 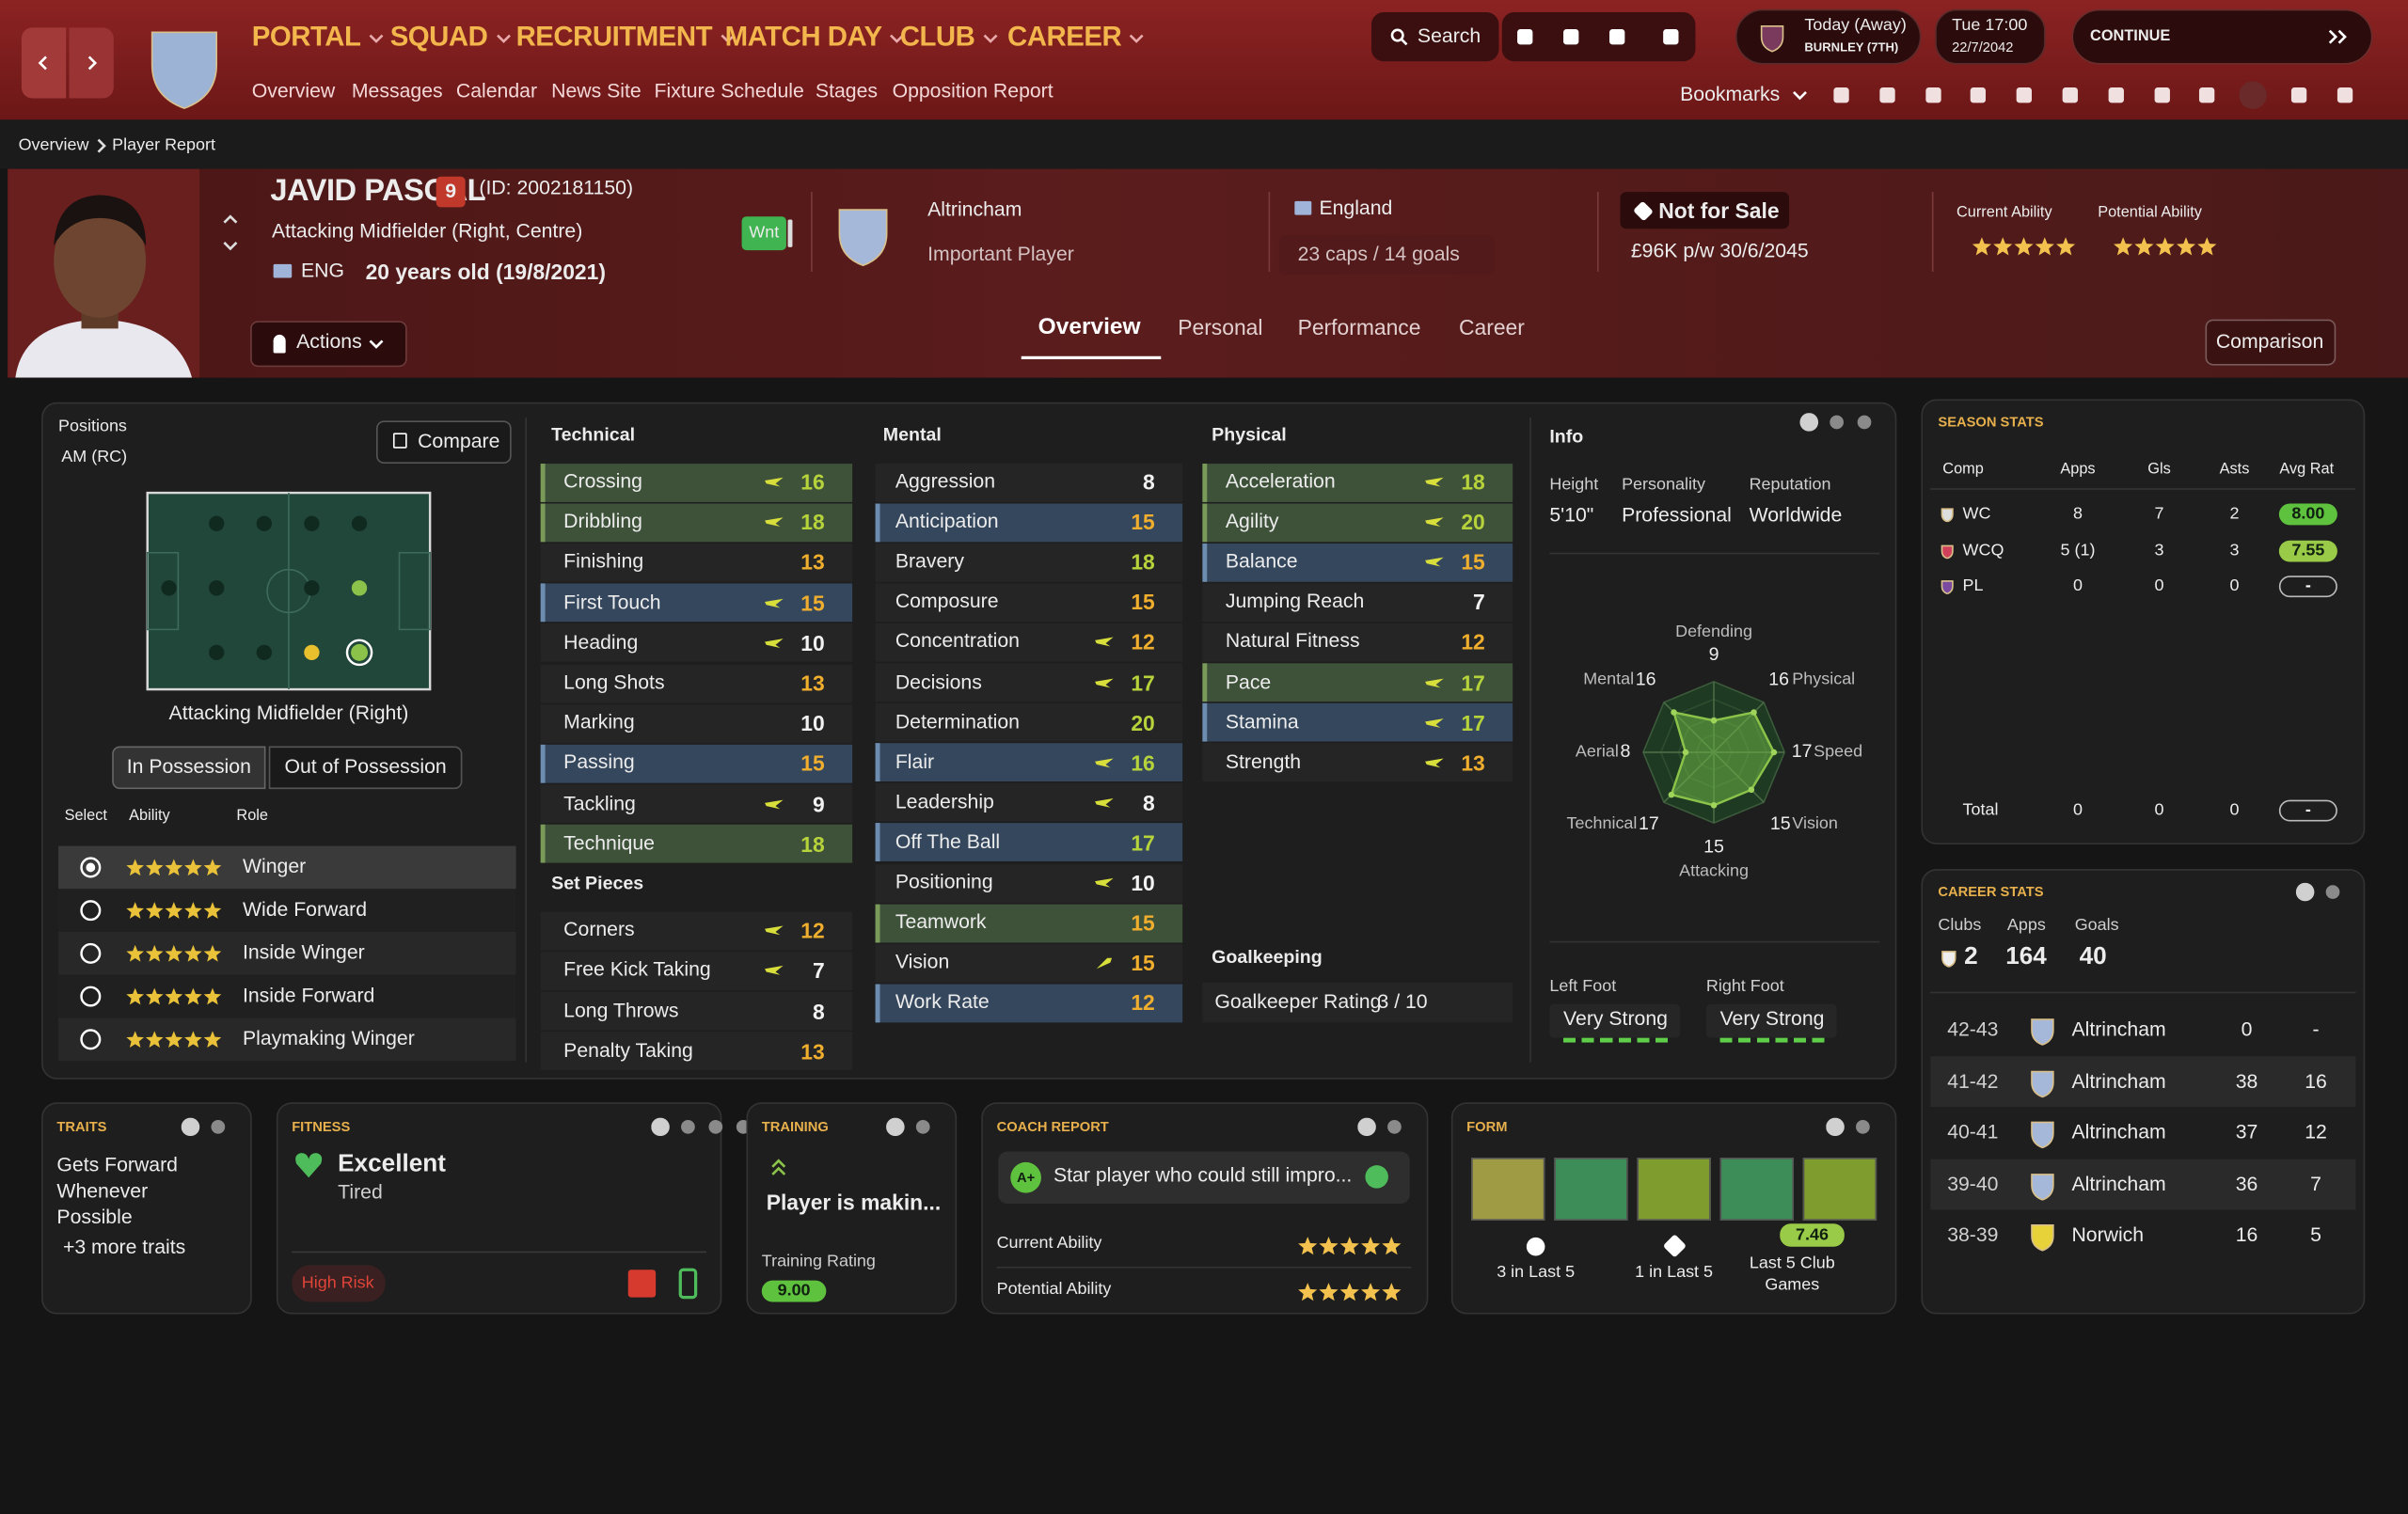 What do you see at coordinates (1221, 326) in the screenshot?
I see `tab: Personal` at bounding box center [1221, 326].